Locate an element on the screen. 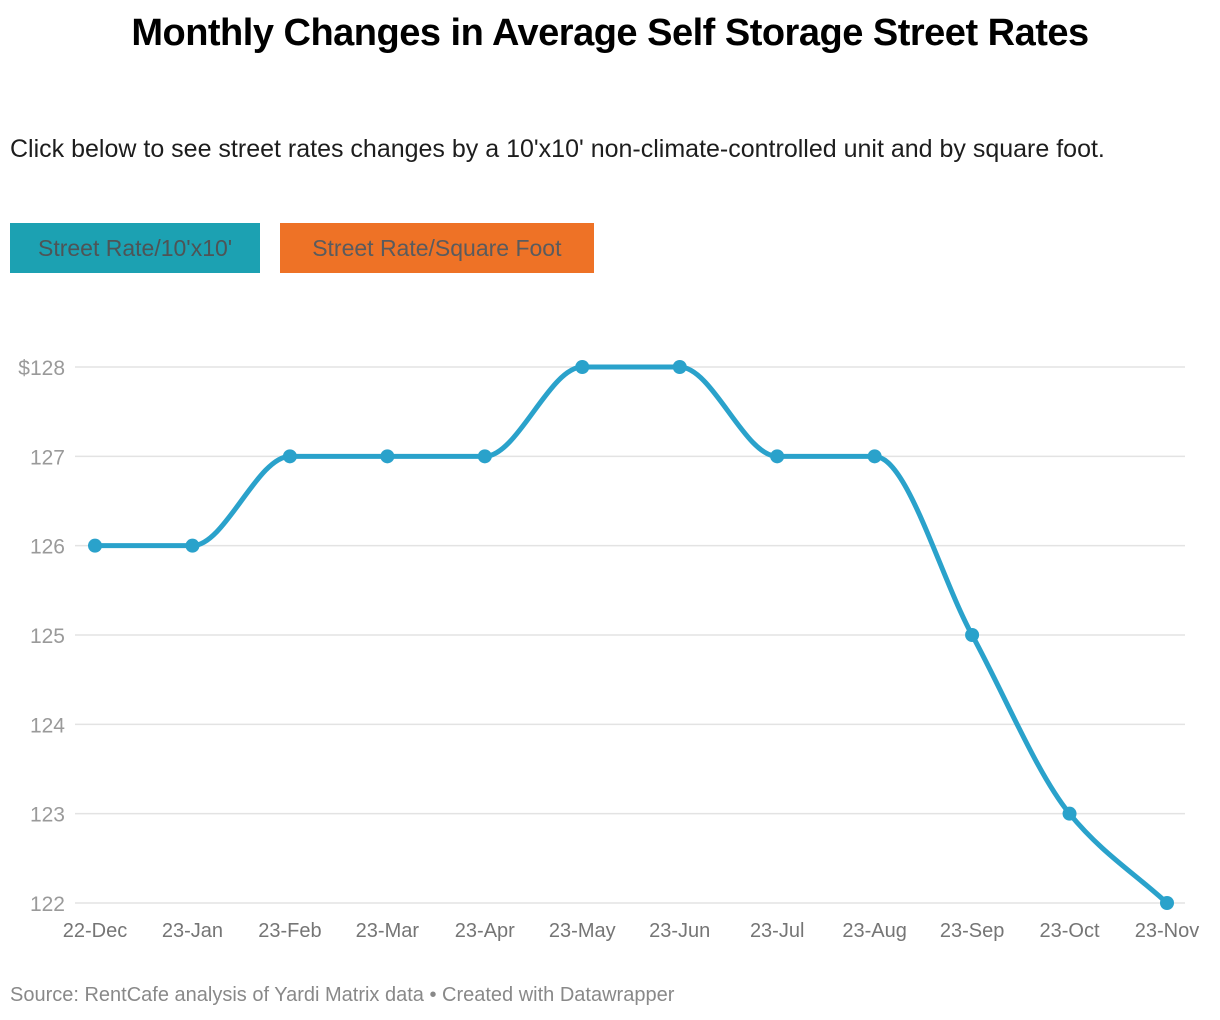 This screenshot has height=1020, width=1220. x-tick-label: 22-Dec is located at coordinates (95, 931).